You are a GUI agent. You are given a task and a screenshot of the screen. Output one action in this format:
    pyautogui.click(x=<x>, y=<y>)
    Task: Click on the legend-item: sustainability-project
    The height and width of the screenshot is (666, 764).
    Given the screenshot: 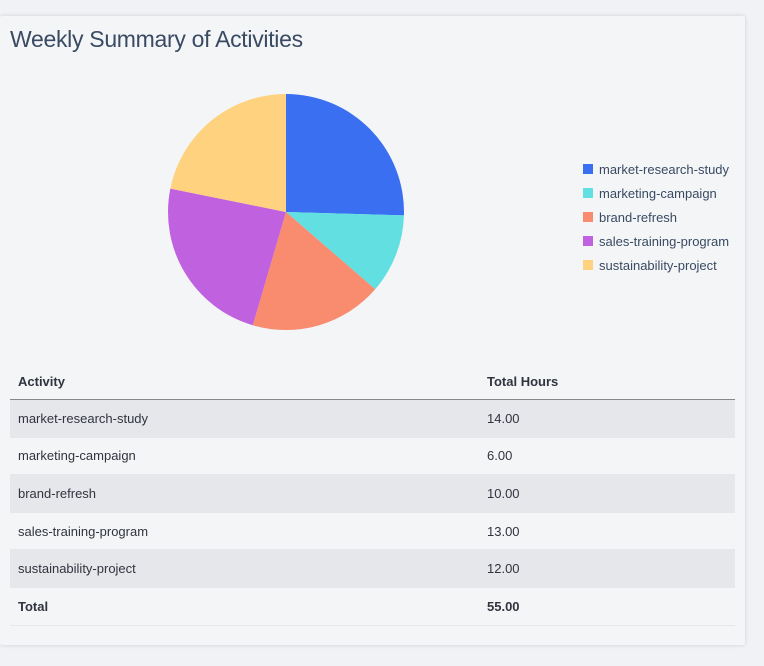 What is the action you would take?
    pyautogui.click(x=656, y=265)
    